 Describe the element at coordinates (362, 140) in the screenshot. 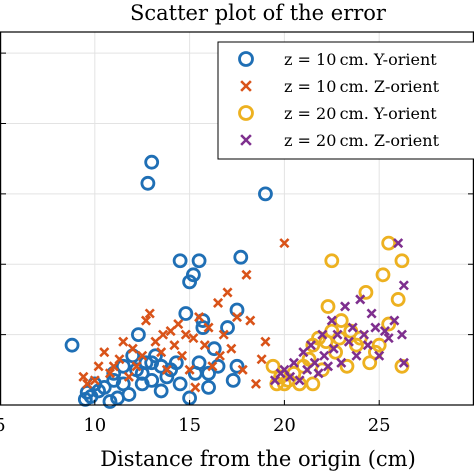

I see `legend-label: z = 20 cm. Z-orient` at that location.